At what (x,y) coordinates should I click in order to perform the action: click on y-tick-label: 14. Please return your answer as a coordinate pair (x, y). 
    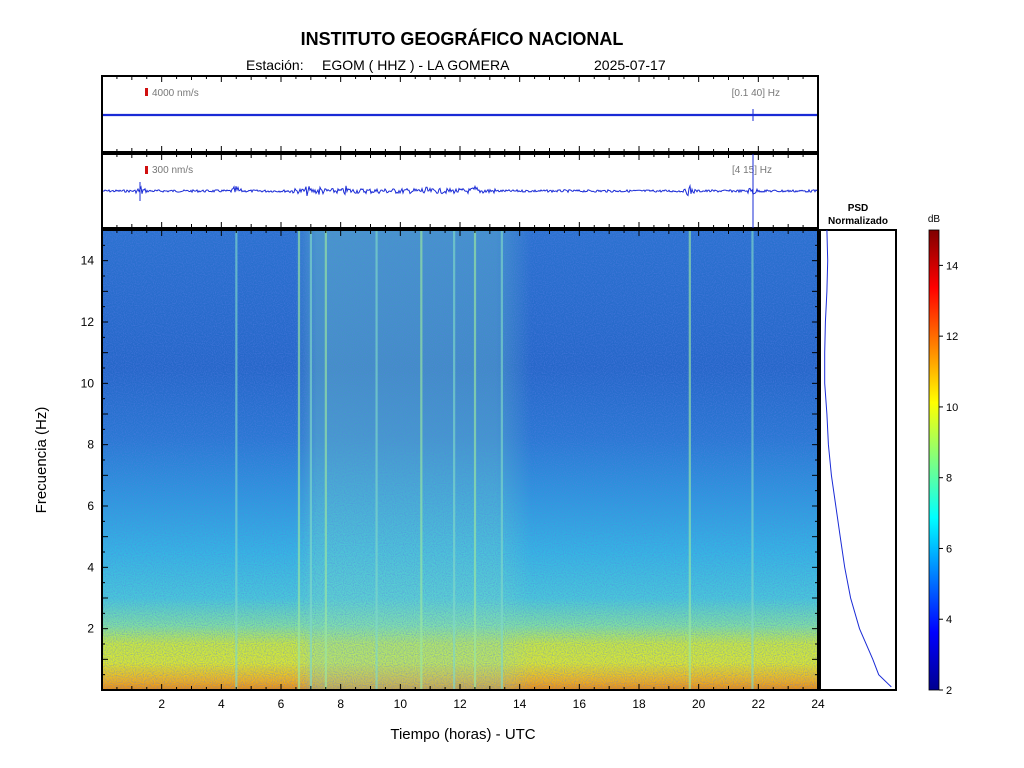
    Looking at the image, I should click on (88, 261).